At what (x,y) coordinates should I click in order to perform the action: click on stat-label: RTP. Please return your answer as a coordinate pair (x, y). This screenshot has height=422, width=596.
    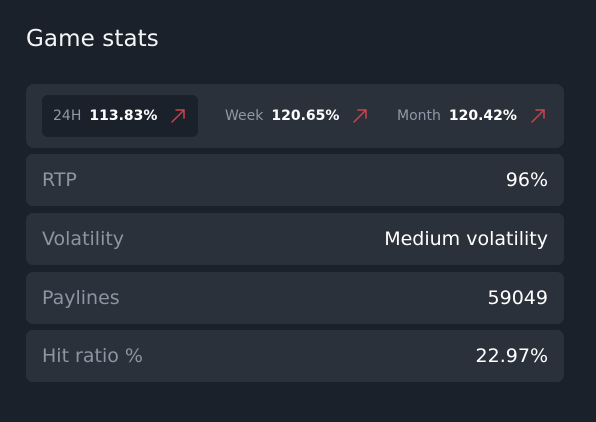
    Looking at the image, I should click on (59, 180).